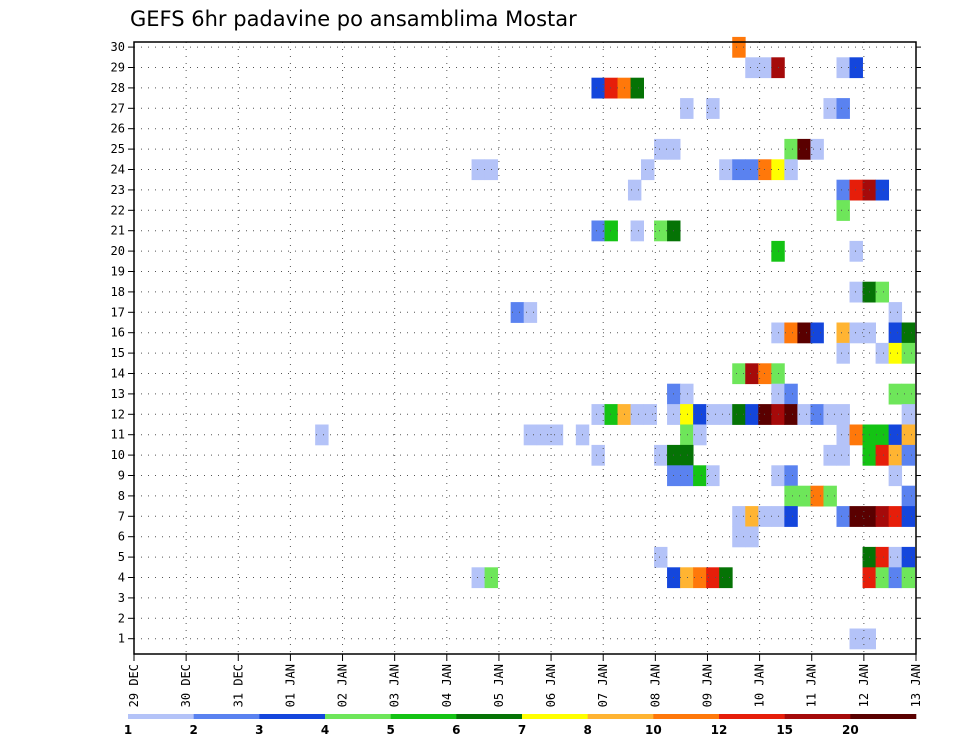 This screenshot has width=960, height=742. Describe the element at coordinates (193, 730) in the screenshot. I see `legend-label: 2` at that location.